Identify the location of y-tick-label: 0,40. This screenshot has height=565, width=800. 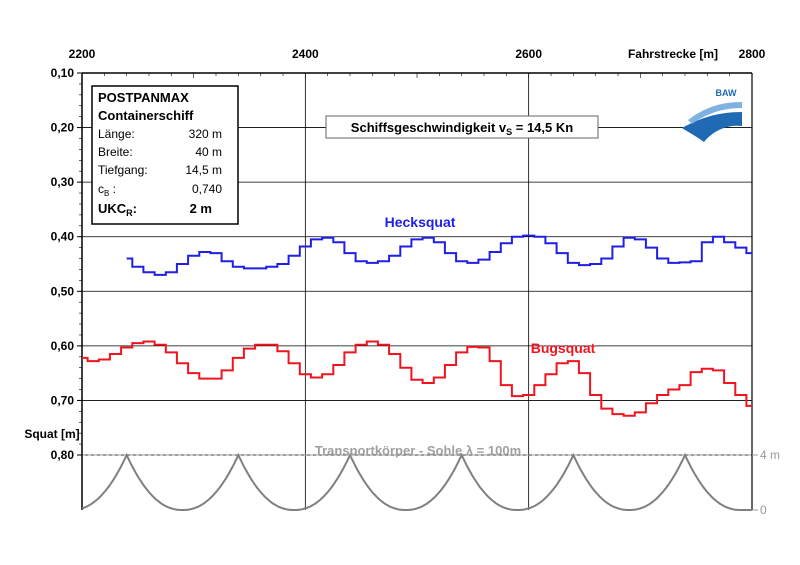
(63, 237).